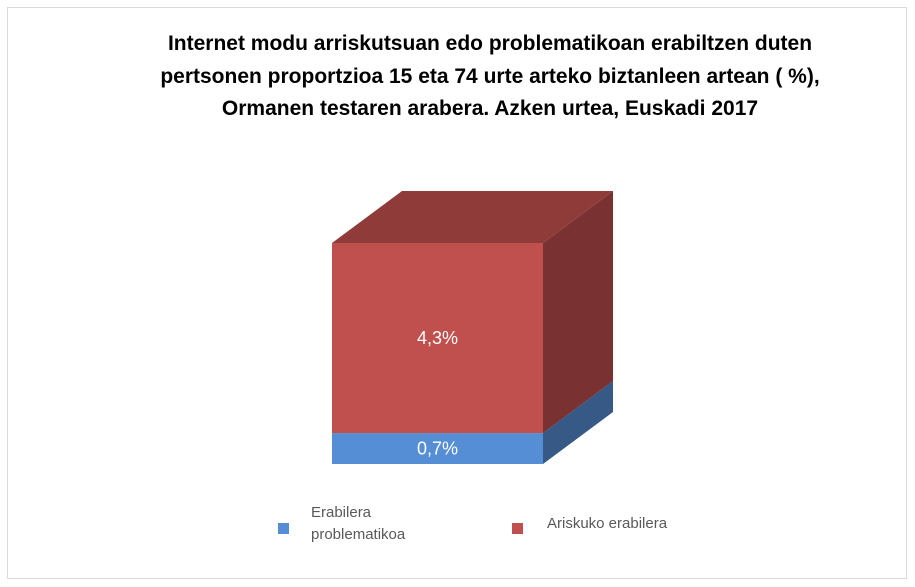  What do you see at coordinates (607, 523) in the screenshot?
I see `legend-label: Ariskuko erabilera` at bounding box center [607, 523].